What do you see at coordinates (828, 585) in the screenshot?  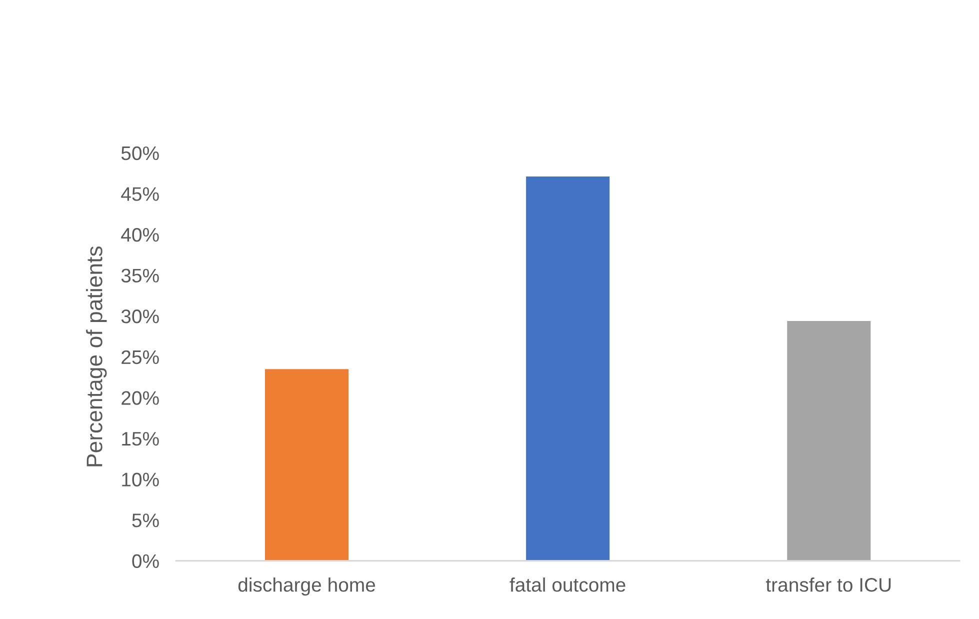 I see `x-tick-label: transfer to ICU` at bounding box center [828, 585].